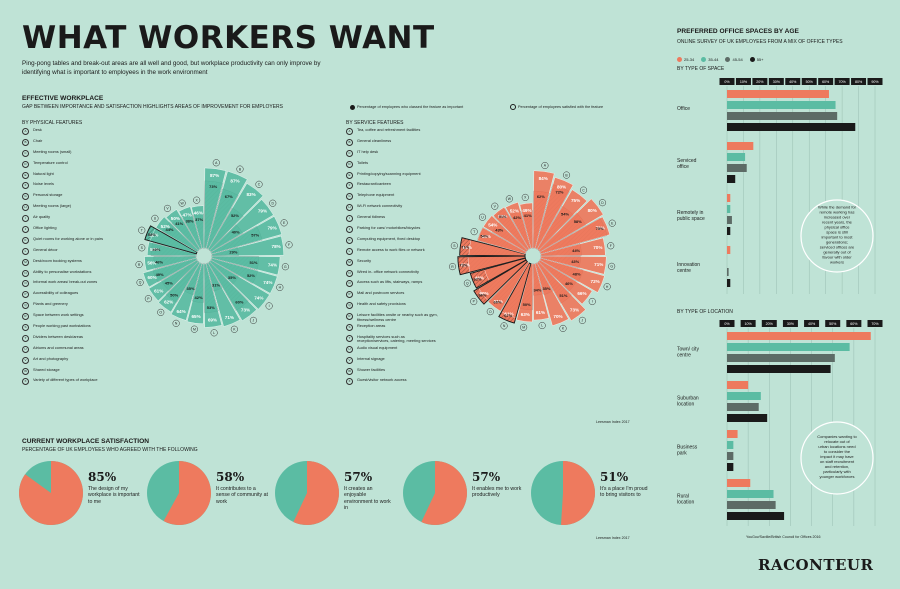 The height and width of the screenshot is (589, 900). I want to click on age-legend: 25-34 35-44 45-54 55+, so click(724, 58).